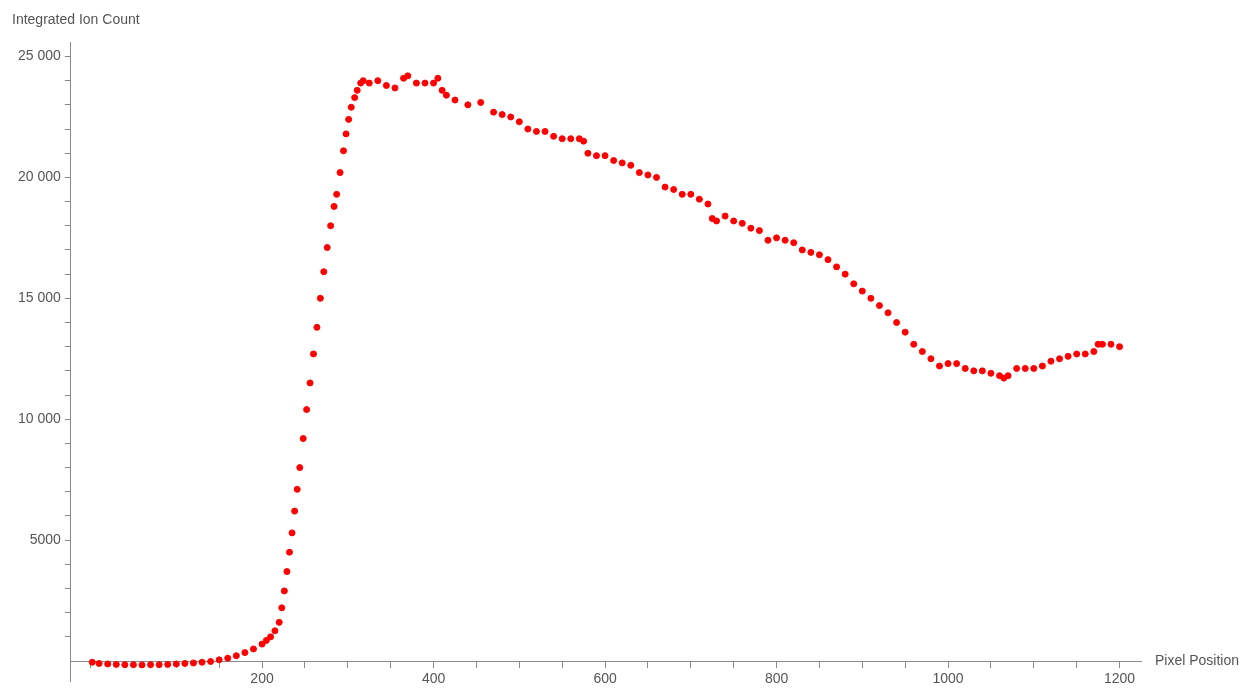 This screenshot has height=694, width=1256. I want to click on x-tick-label: 600, so click(605, 678).